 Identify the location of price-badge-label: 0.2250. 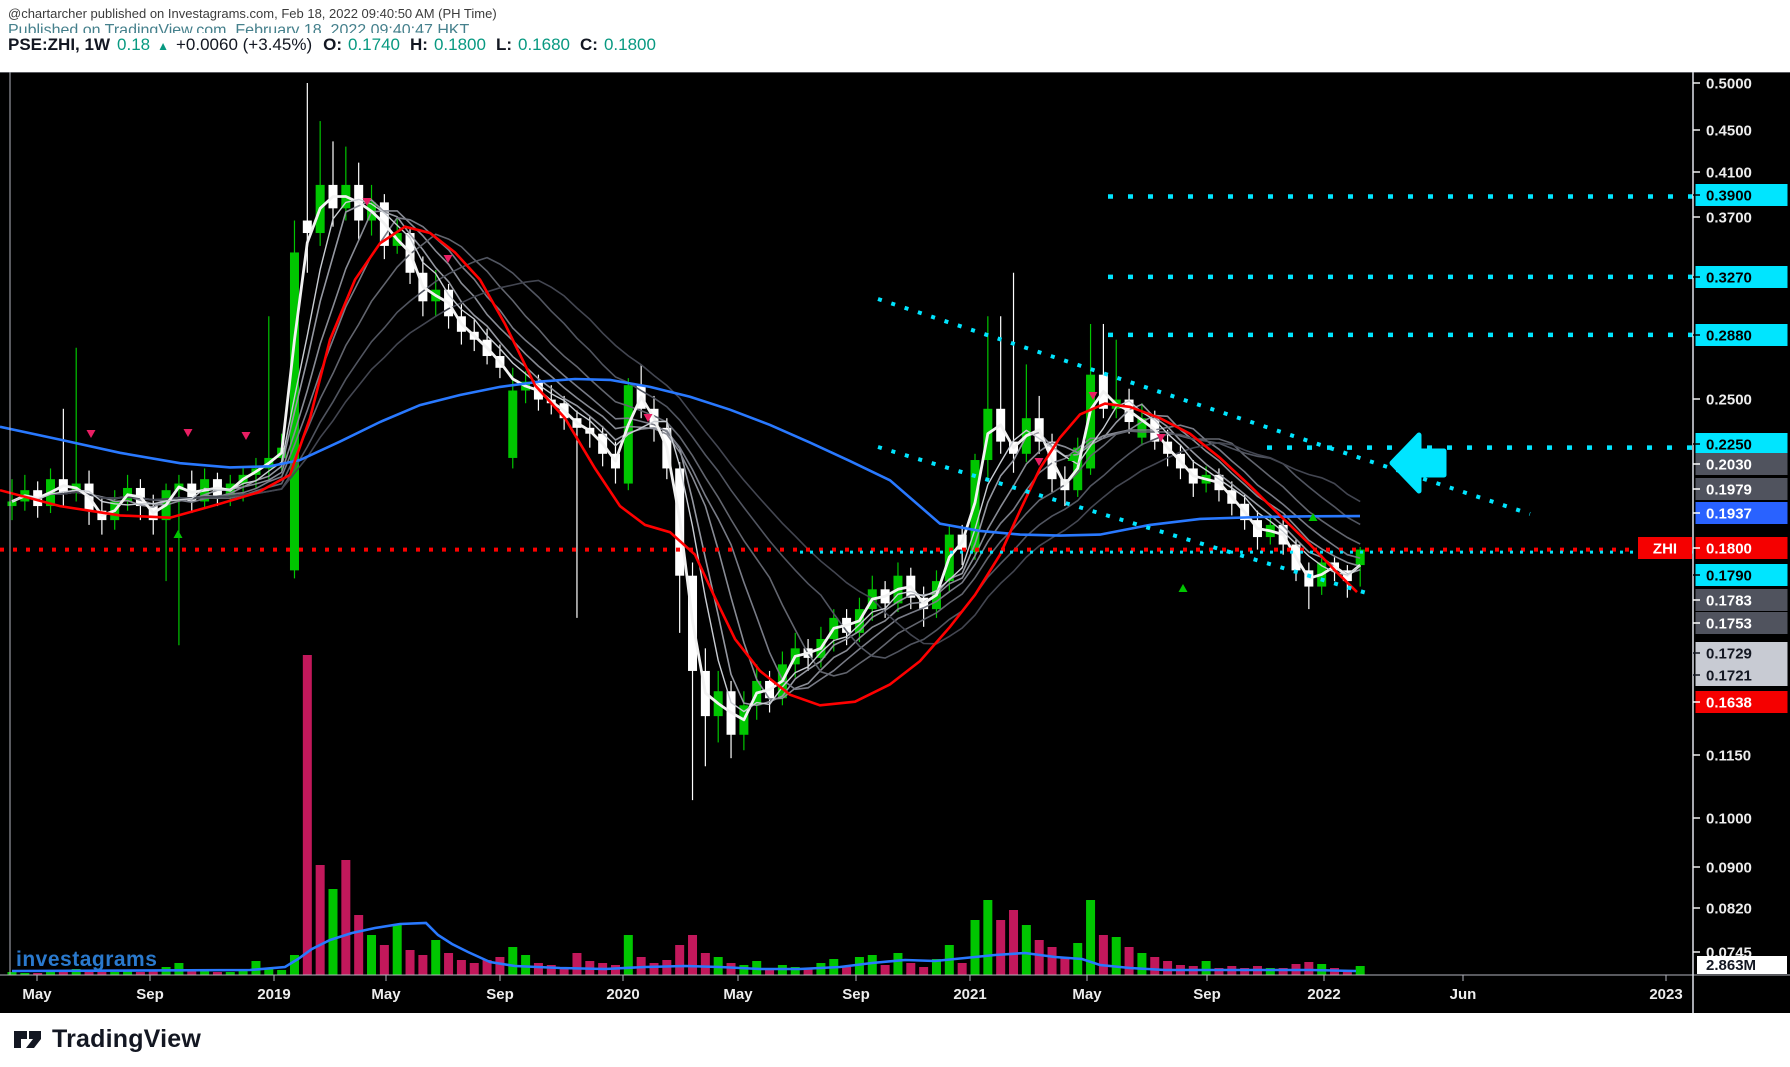
(1729, 445).